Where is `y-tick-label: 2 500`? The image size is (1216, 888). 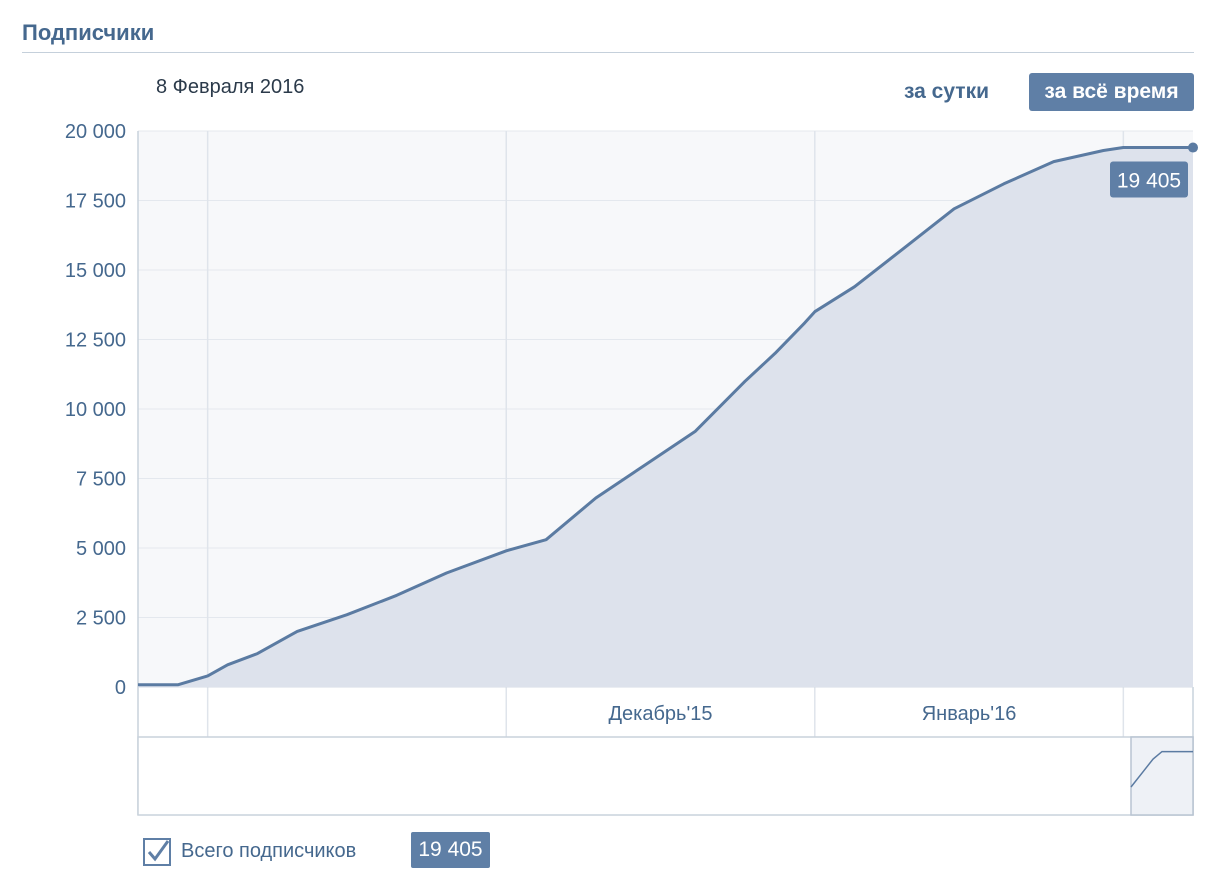
y-tick-label: 2 500 is located at coordinates (101, 619).